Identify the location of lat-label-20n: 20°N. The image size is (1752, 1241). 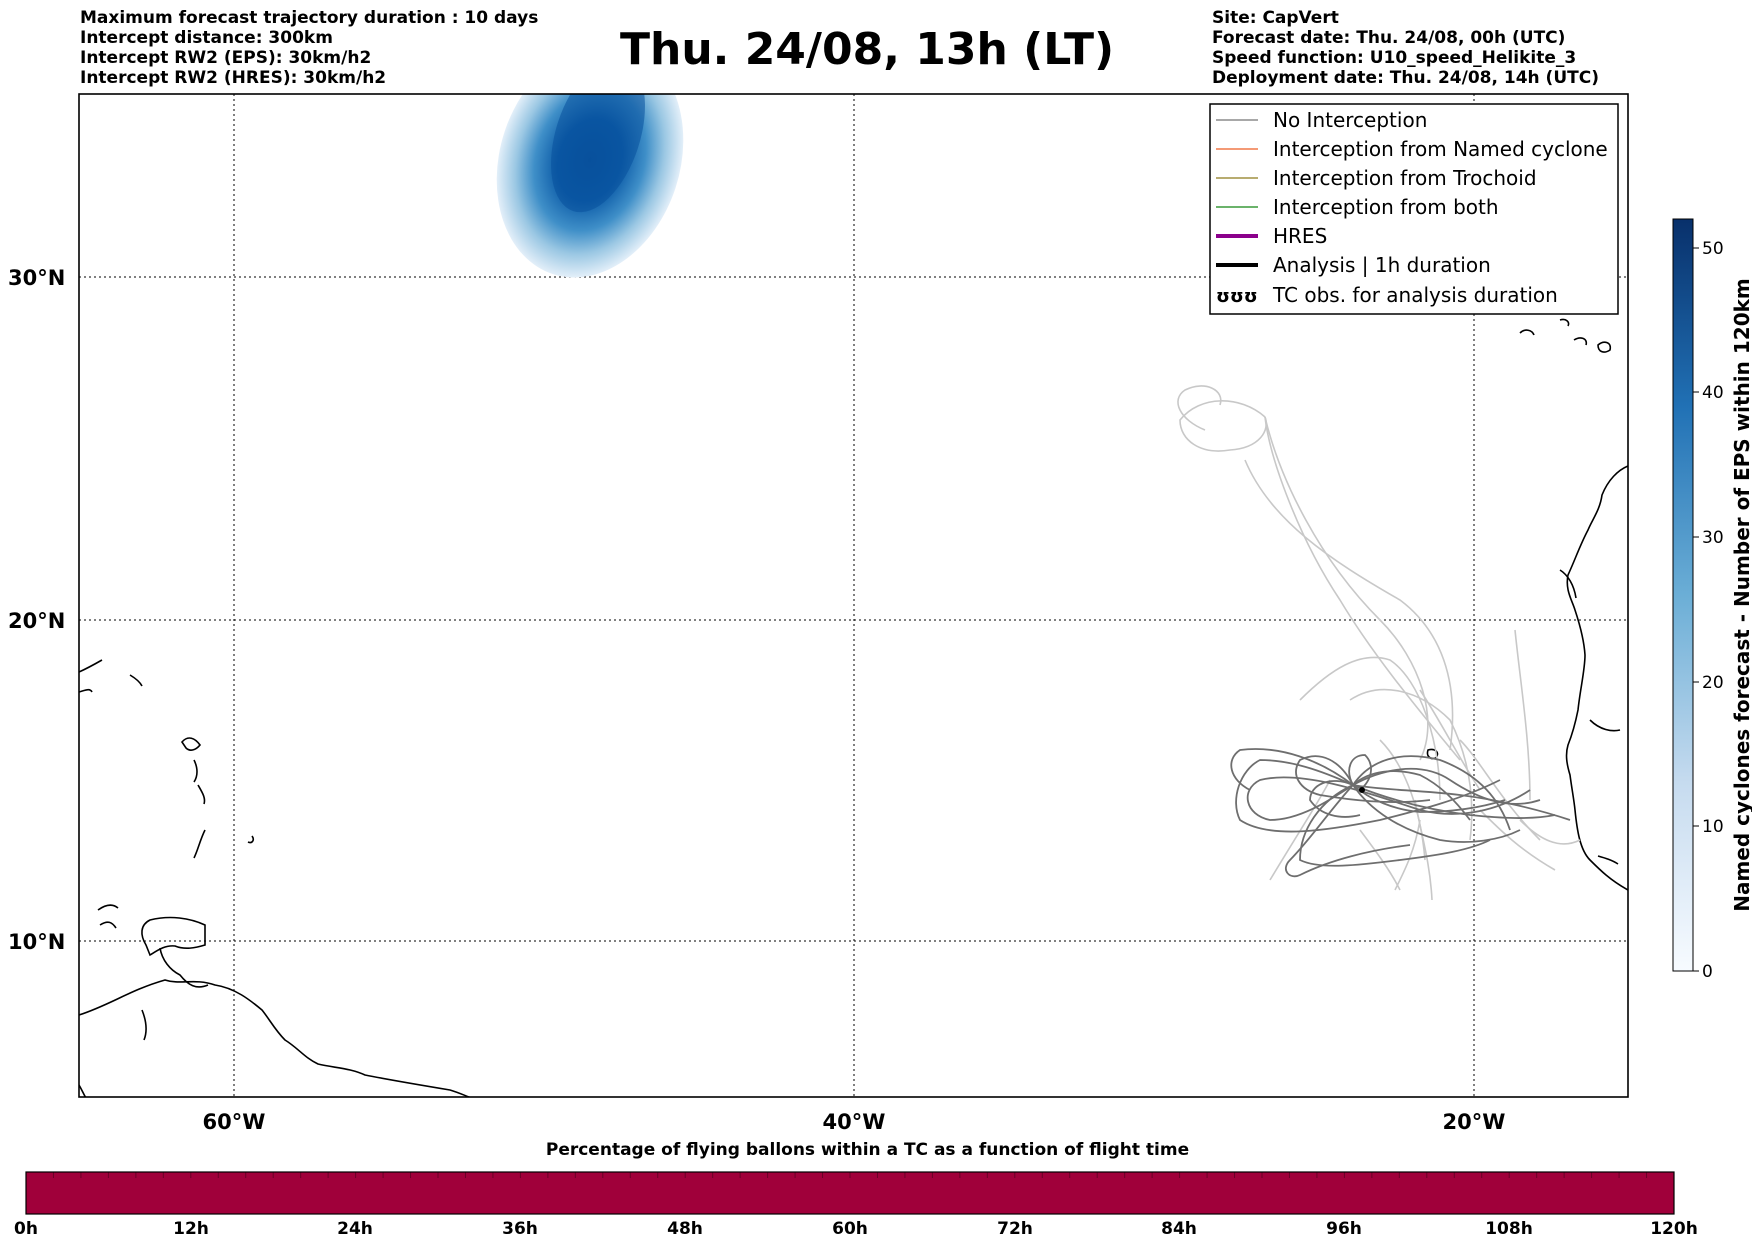
(36, 621).